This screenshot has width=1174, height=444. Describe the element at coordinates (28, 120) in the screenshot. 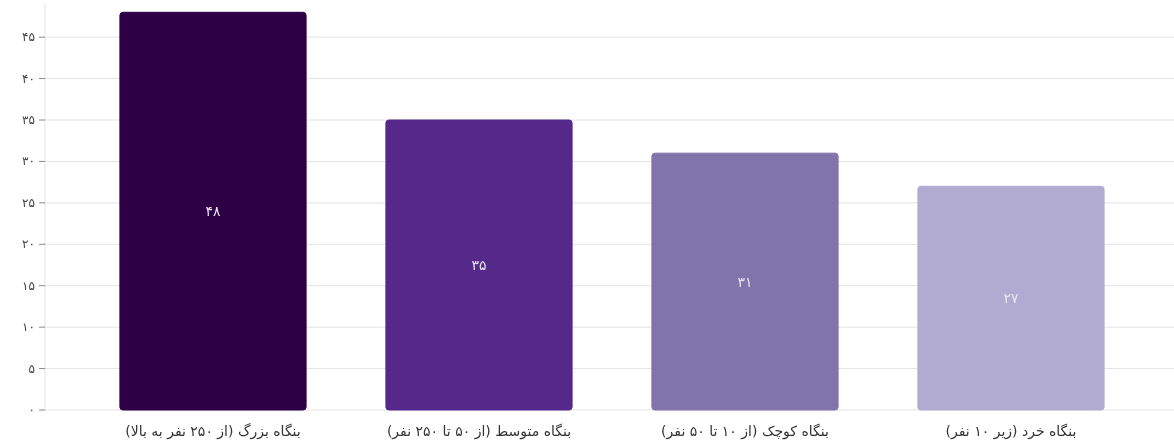

I see `y-tick-label: ۳۵` at that location.